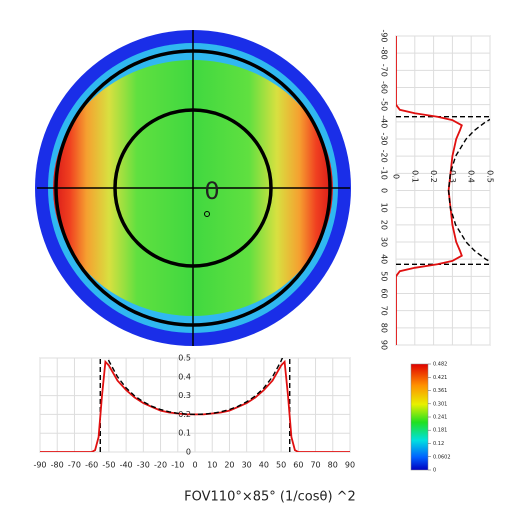 The height and width of the screenshot is (515, 515). I want to click on y-tick-label: 80, so click(384, 328).